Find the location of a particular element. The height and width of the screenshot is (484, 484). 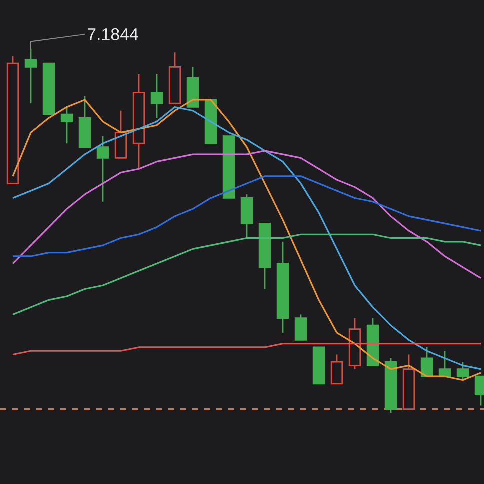

text: 7.1844 is located at coordinates (113, 34).